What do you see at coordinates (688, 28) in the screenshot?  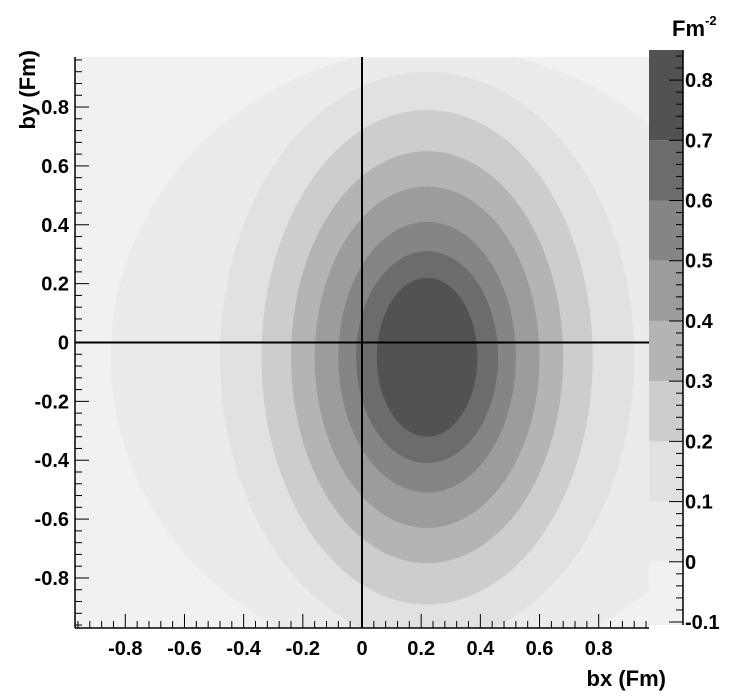 I see `colorbar-unit-base: Fm` at bounding box center [688, 28].